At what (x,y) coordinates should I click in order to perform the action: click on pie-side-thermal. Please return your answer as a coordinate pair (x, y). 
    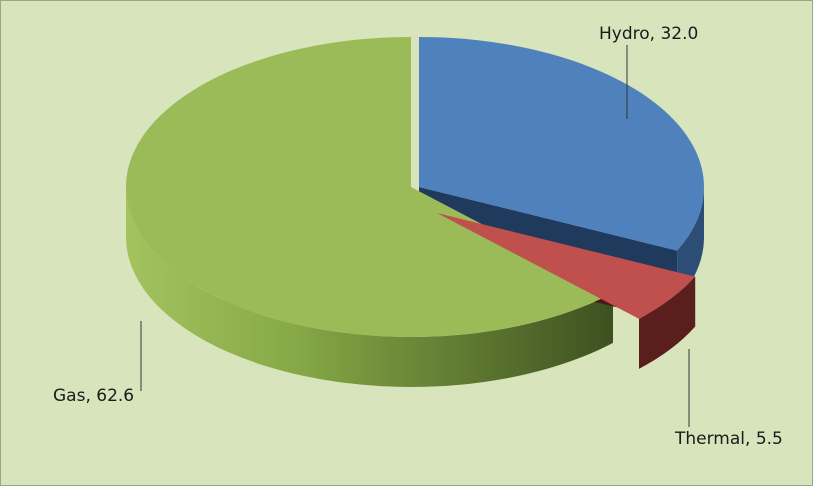
    Looking at the image, I should click on (667, 322).